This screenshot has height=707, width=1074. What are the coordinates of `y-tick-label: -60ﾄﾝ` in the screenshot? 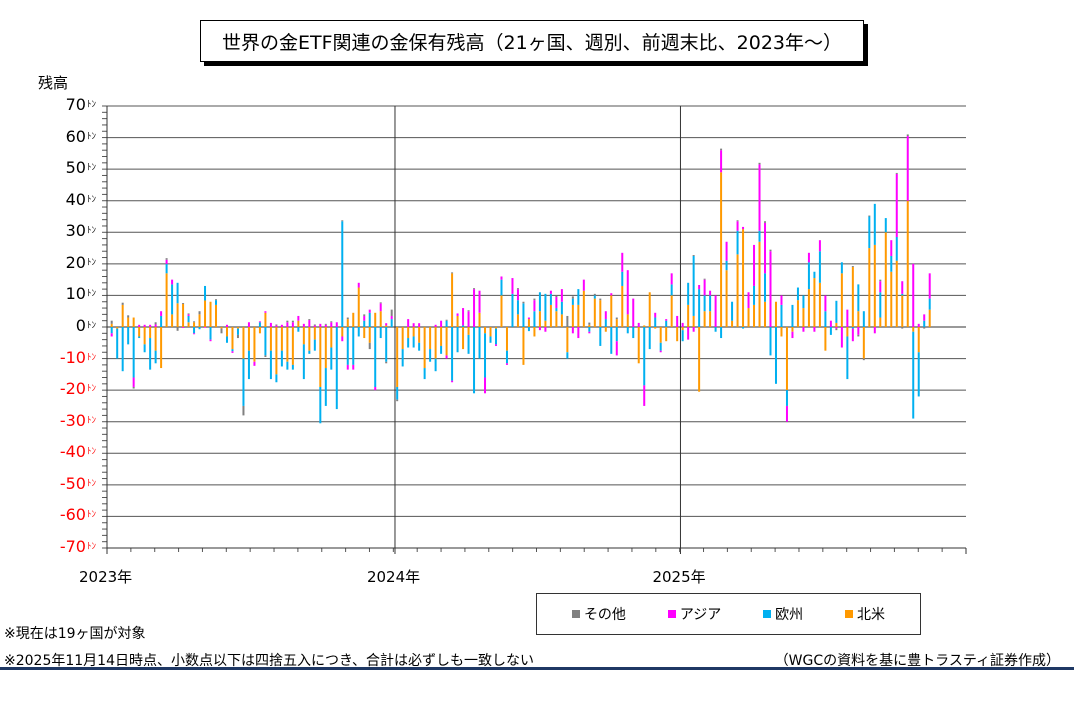 It's located at (63, 515).